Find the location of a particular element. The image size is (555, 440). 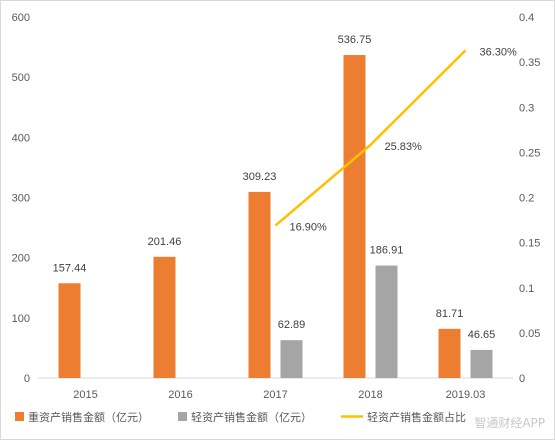

right-axis-tick-label: 0.25 is located at coordinates (529, 153).